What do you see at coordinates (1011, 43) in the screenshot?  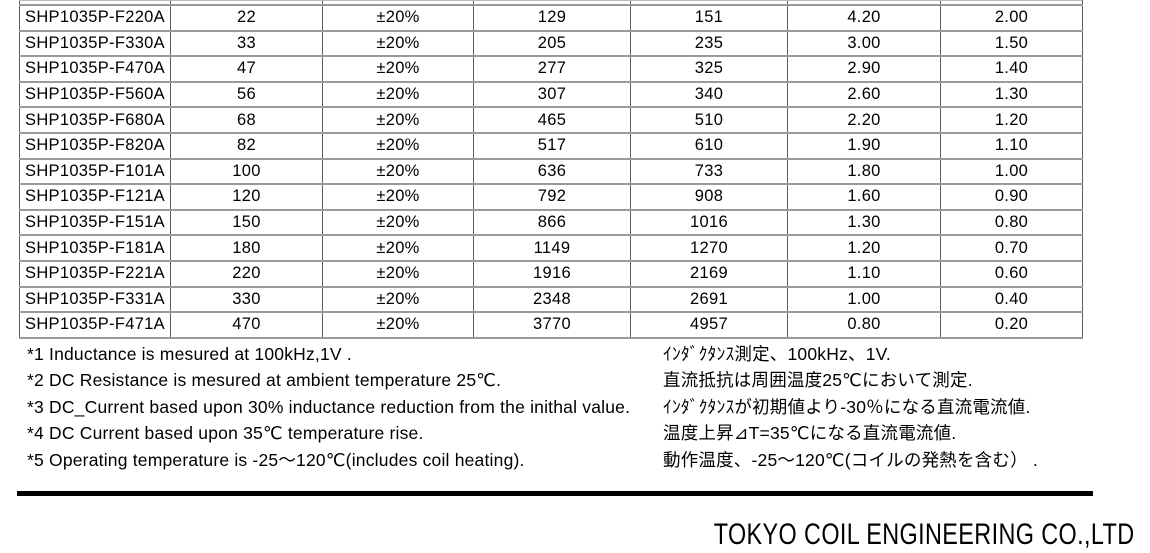 I see `cell-current-2: 1.50` at bounding box center [1011, 43].